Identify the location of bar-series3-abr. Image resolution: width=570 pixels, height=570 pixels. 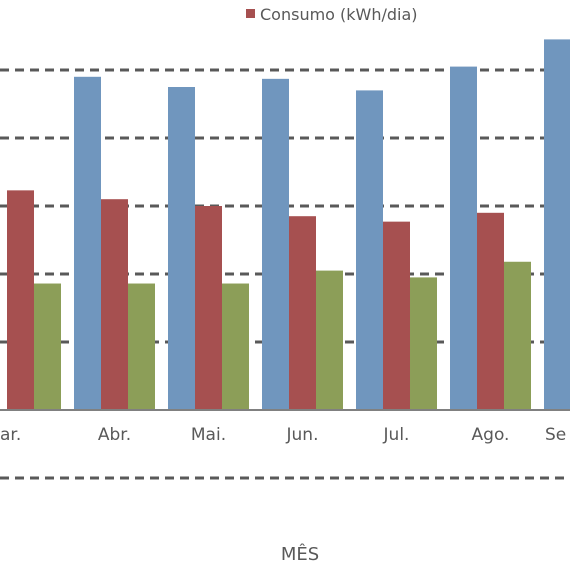
(141, 346).